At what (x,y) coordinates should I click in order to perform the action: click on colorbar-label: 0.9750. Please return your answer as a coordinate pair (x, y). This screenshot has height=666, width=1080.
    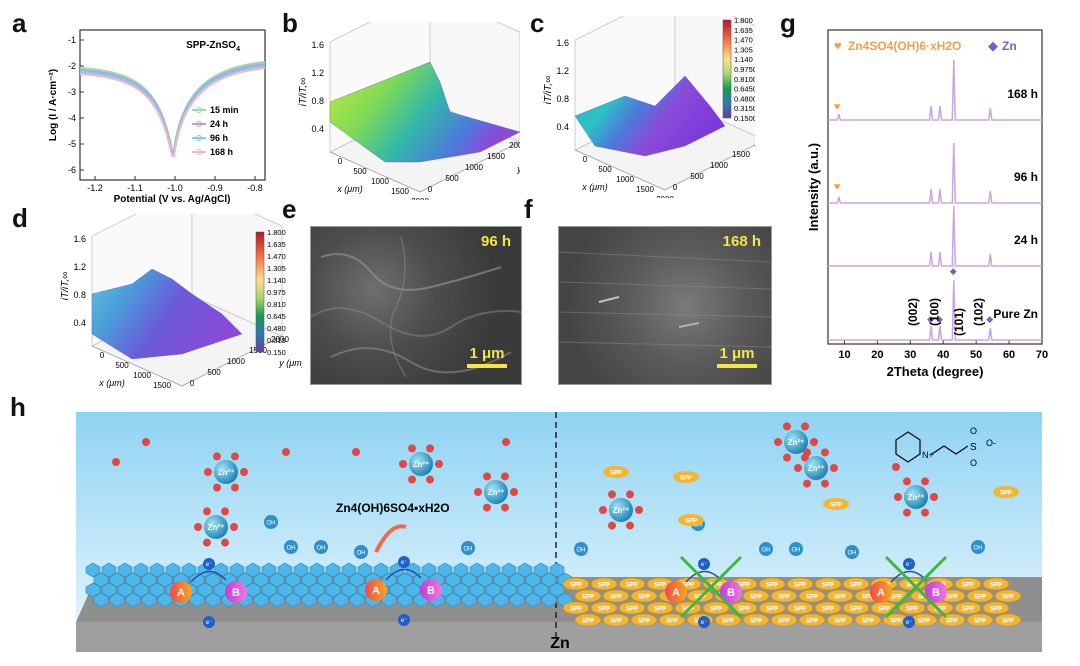
    Looking at the image, I should click on (744, 69).